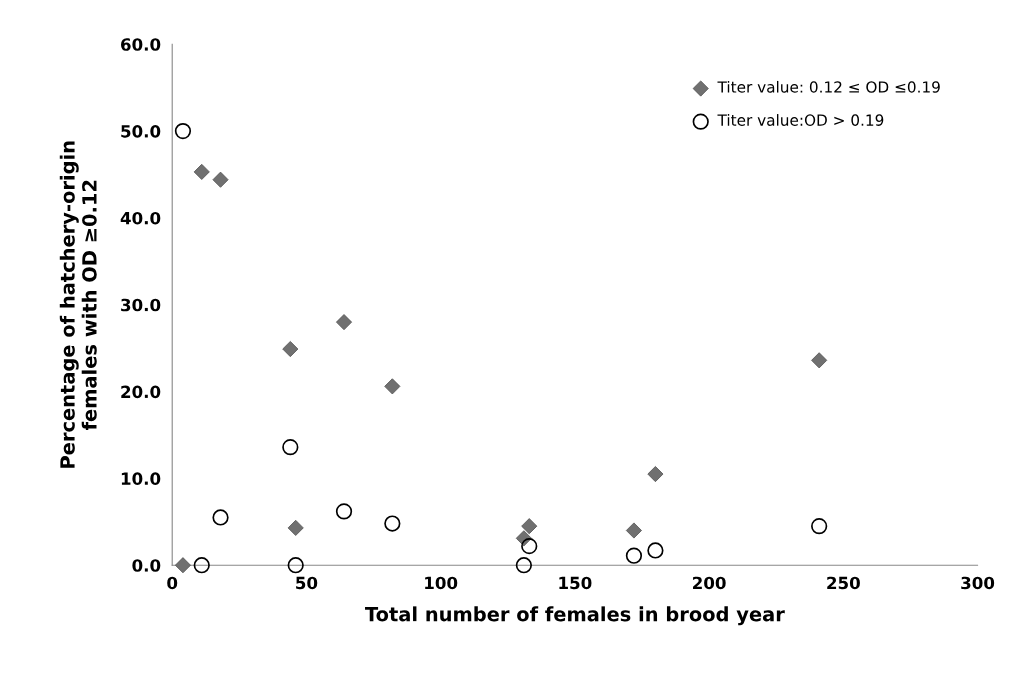 The height and width of the screenshot is (681, 1013). Describe the element at coordinates (141, 131) in the screenshot. I see `y-tick-label: 50.0` at that location.